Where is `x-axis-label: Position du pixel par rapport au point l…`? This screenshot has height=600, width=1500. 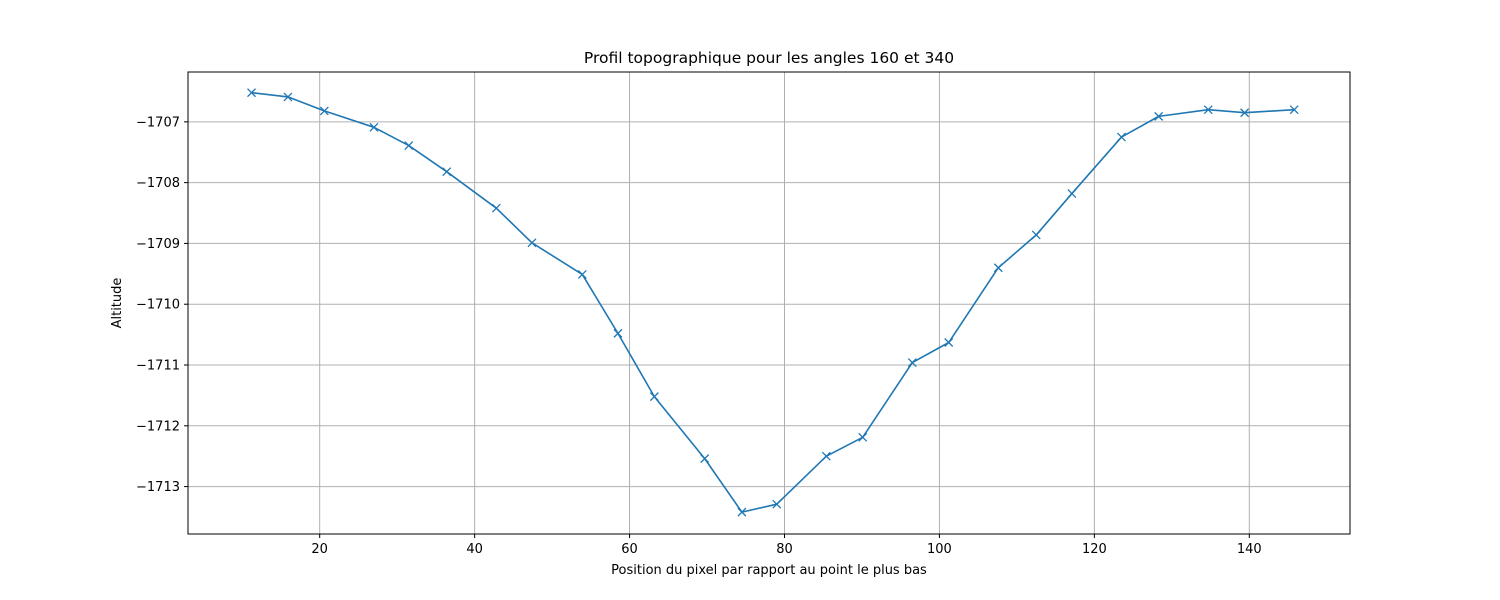
x-axis-label: Position du pixel par rapport au point l… is located at coordinates (769, 570).